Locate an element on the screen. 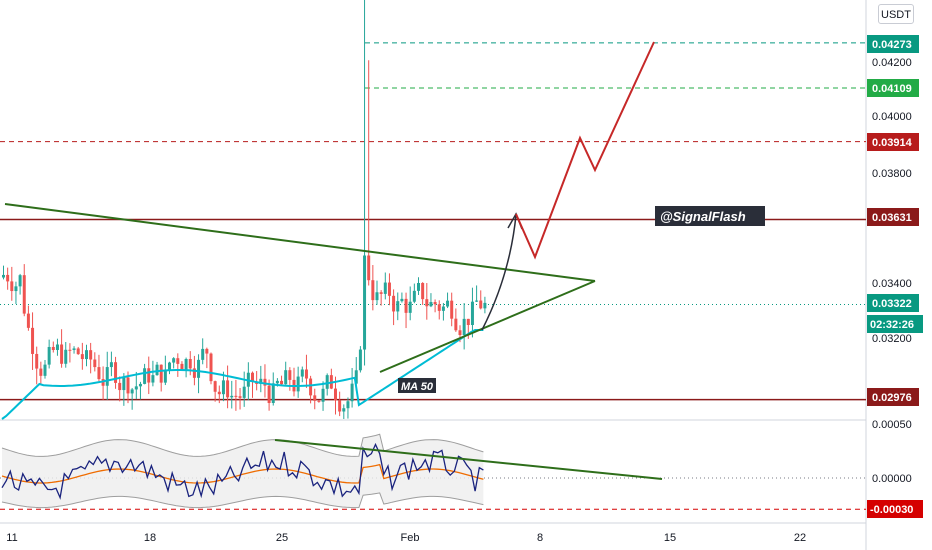  price-marker-tag: 0.03631 is located at coordinates (893, 217).